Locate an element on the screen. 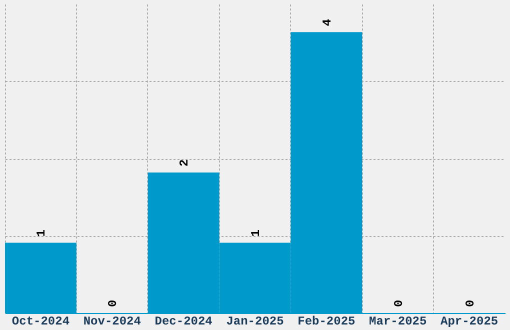  x-tick-label: Nov-2024 is located at coordinates (112, 321).